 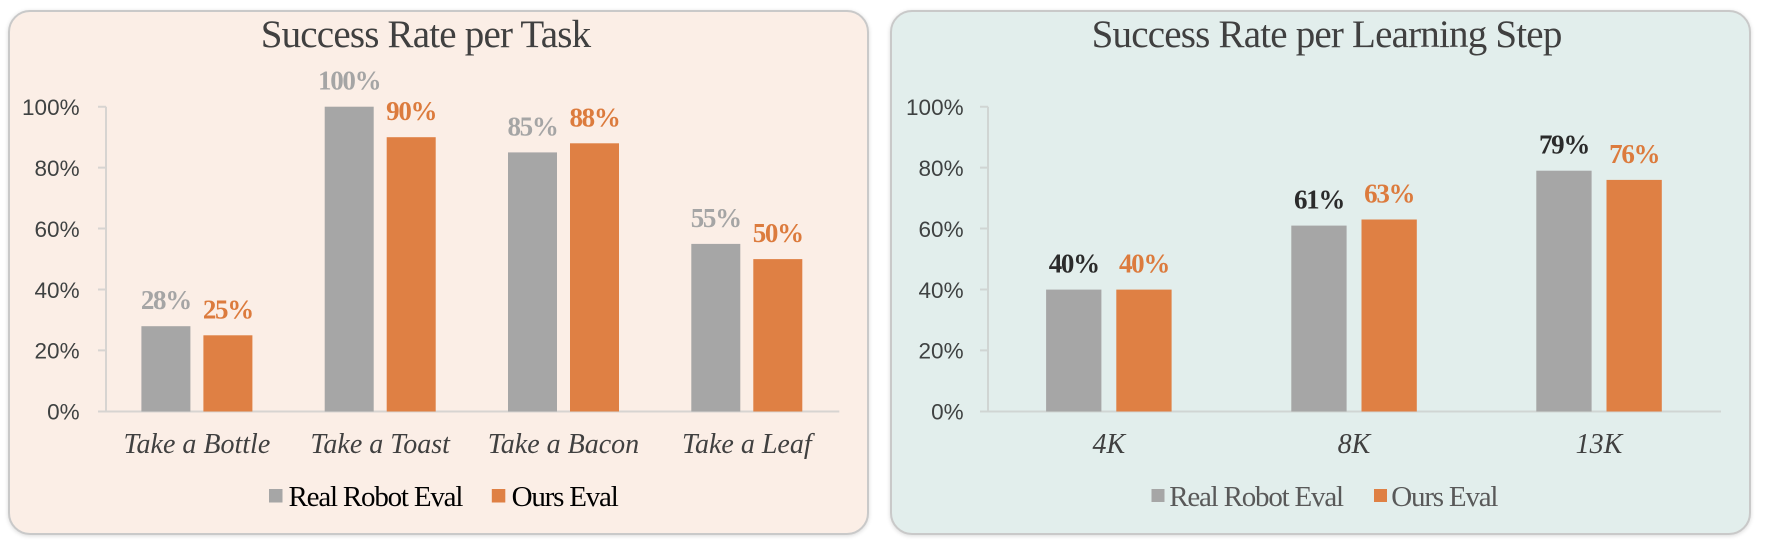 I want to click on svg-text: 76%, so click(x=1634, y=154).